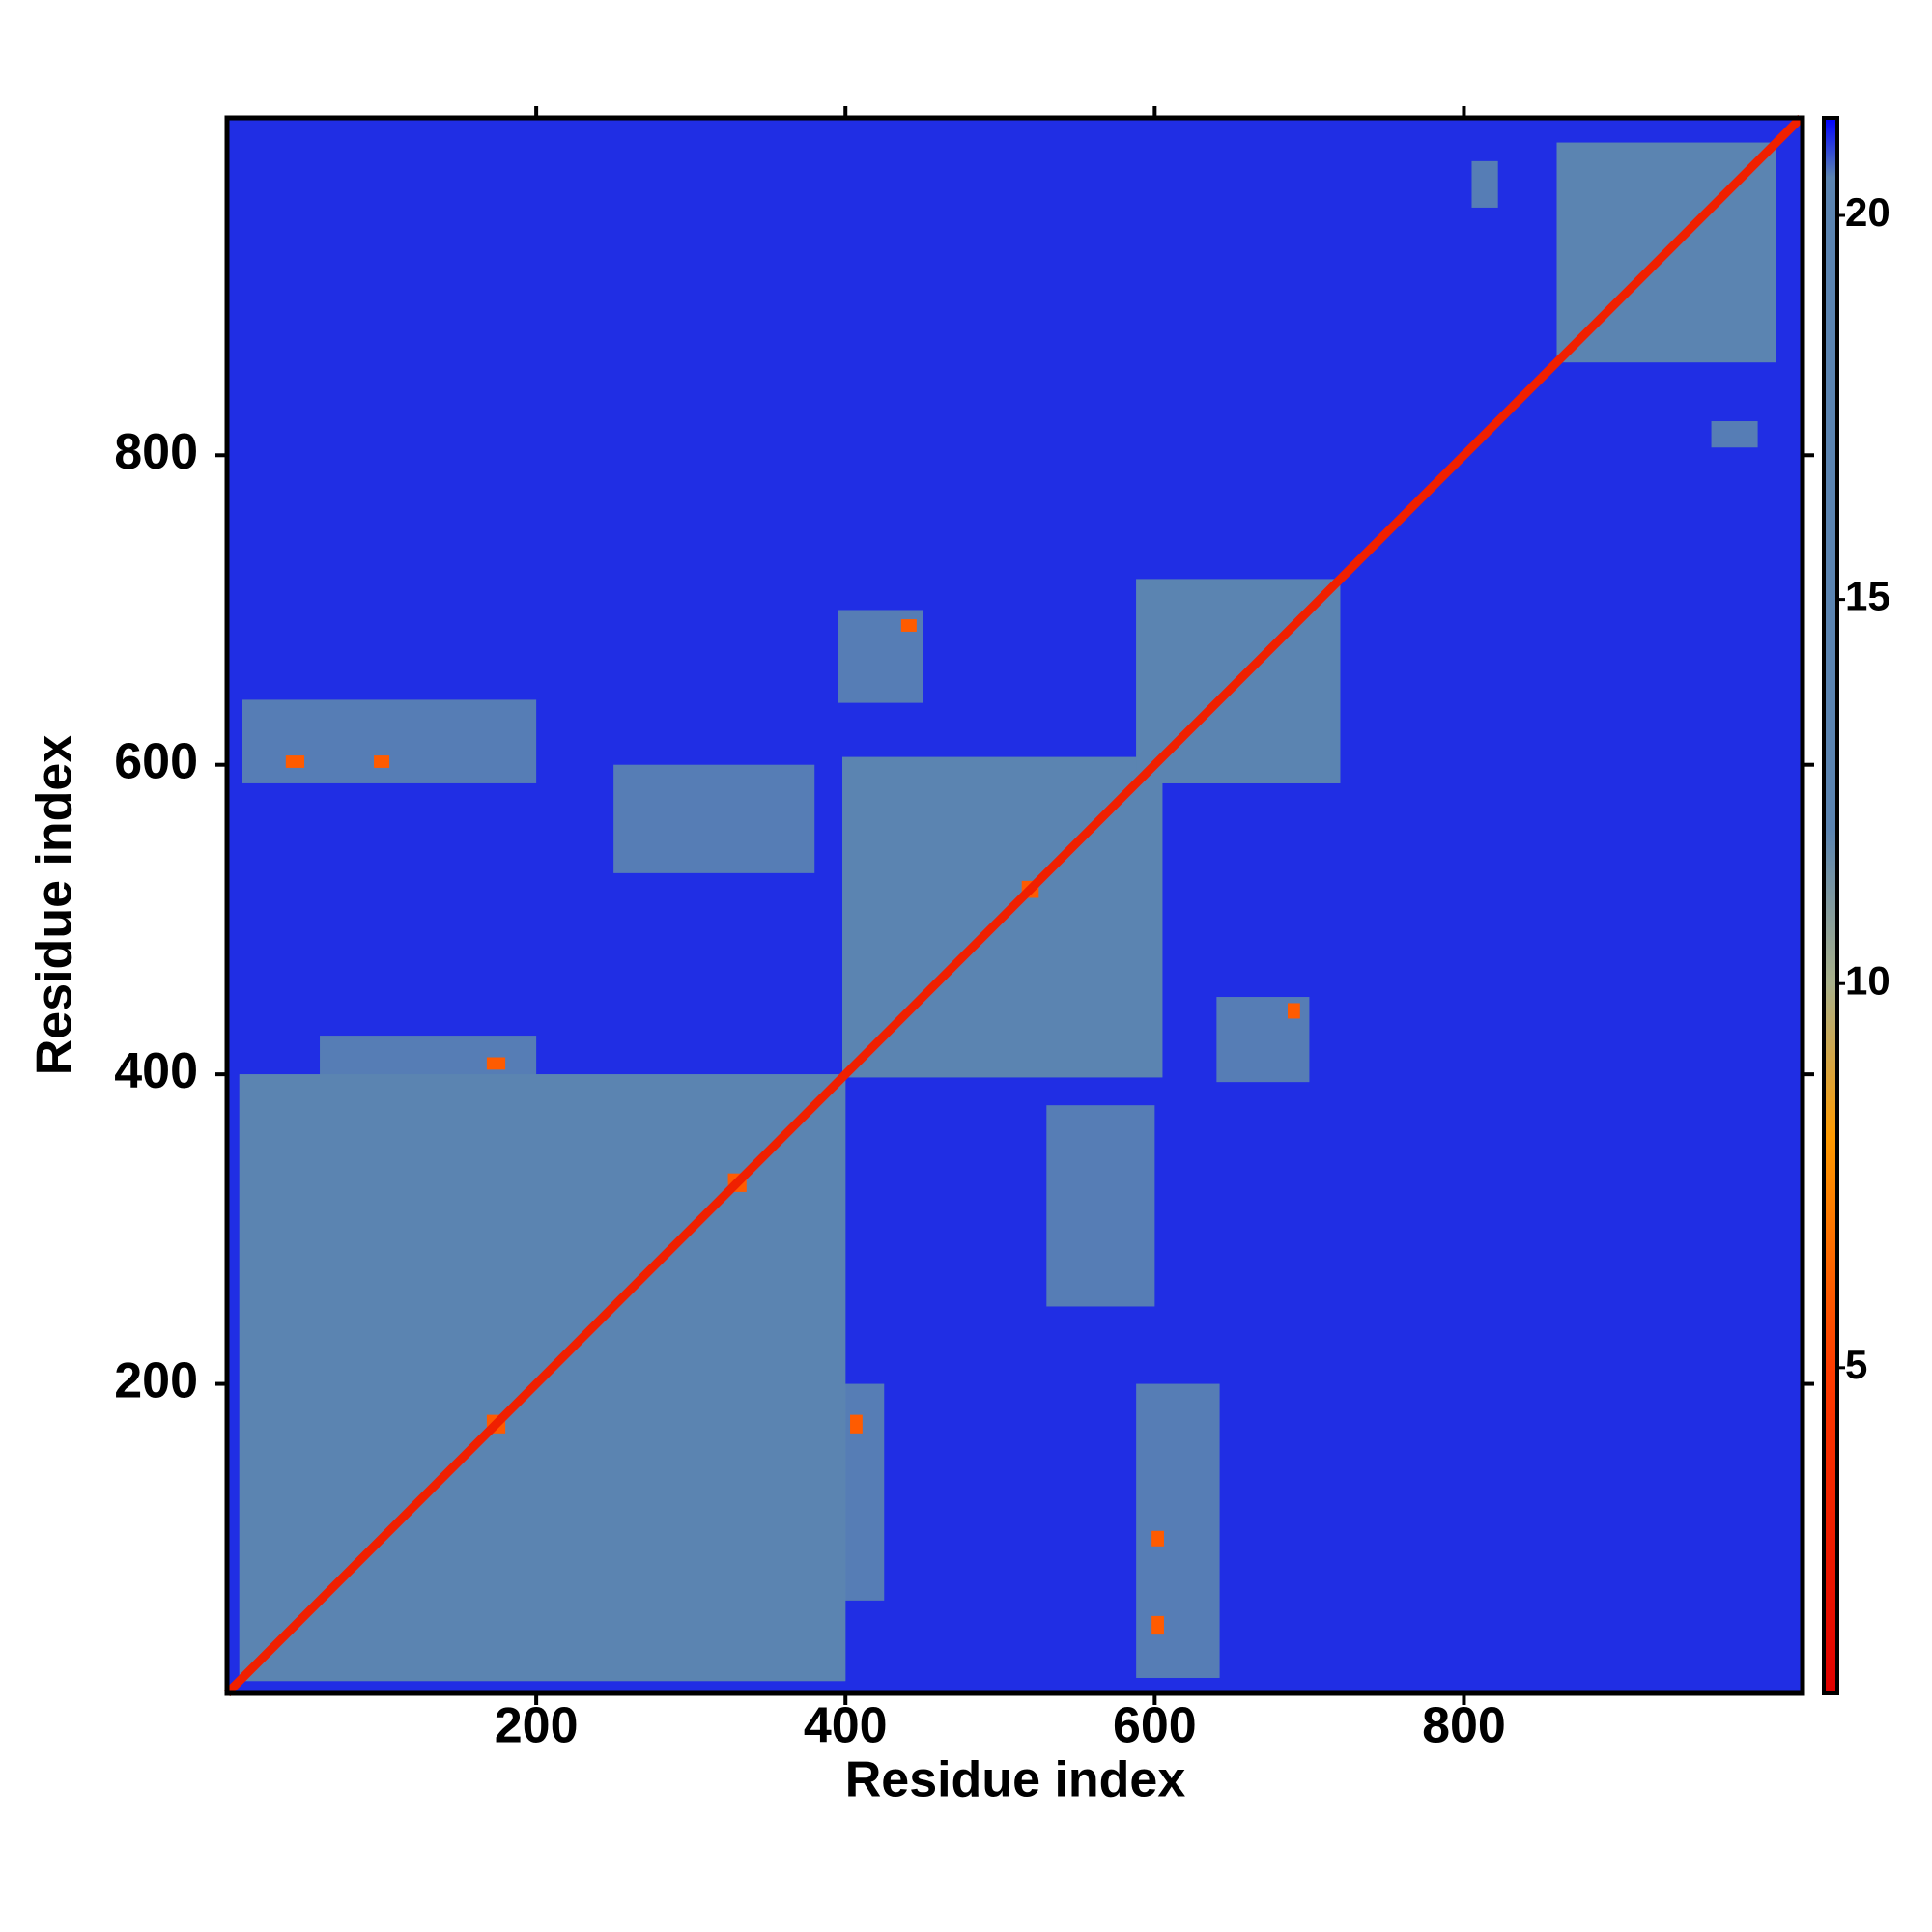  What do you see at coordinates (1830, 905) in the screenshot?
I see `colorbar` at bounding box center [1830, 905].